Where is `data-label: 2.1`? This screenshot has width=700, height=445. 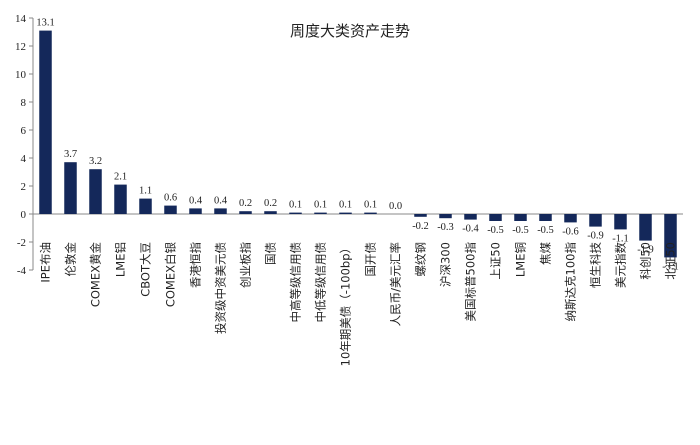
data-label: 2.1 is located at coordinates (120, 177).